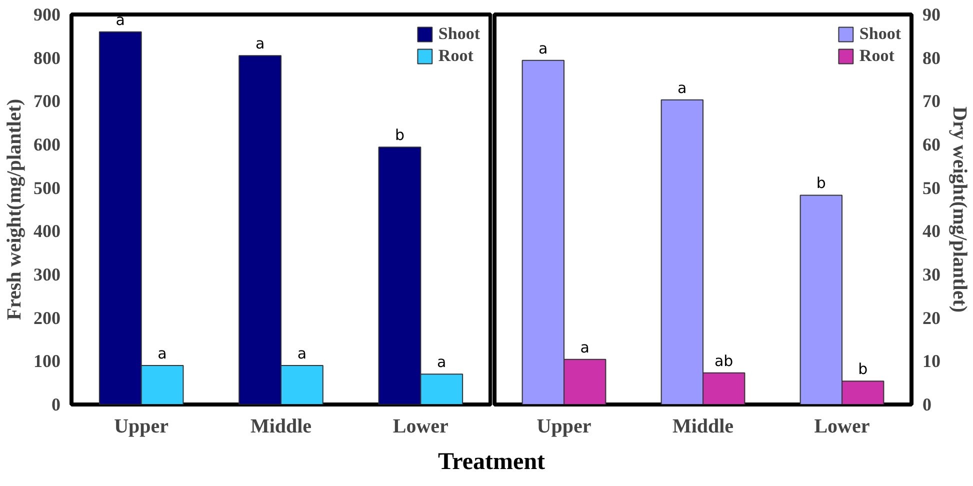  What do you see at coordinates (47, 274) in the screenshot?
I see `y-tick-label: 300` at bounding box center [47, 274].